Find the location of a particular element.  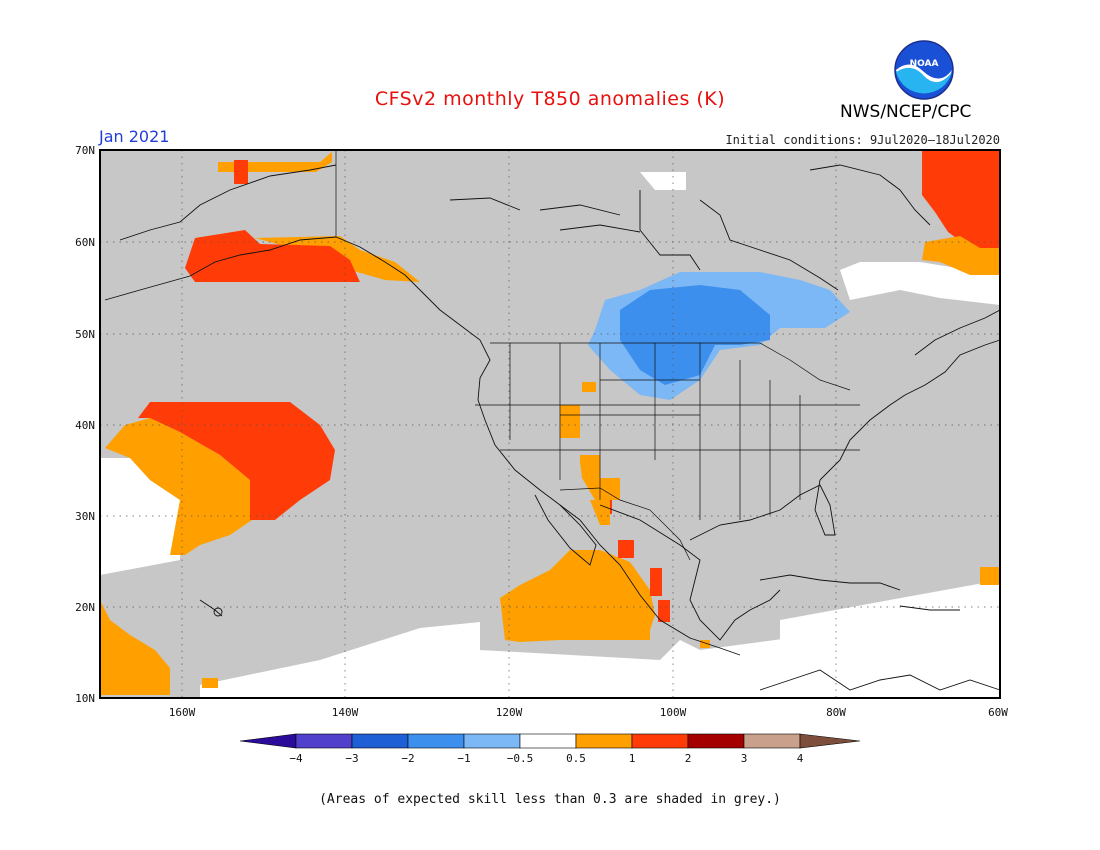

organization-label: NWS/NCEP/CPC is located at coordinates (906, 112).